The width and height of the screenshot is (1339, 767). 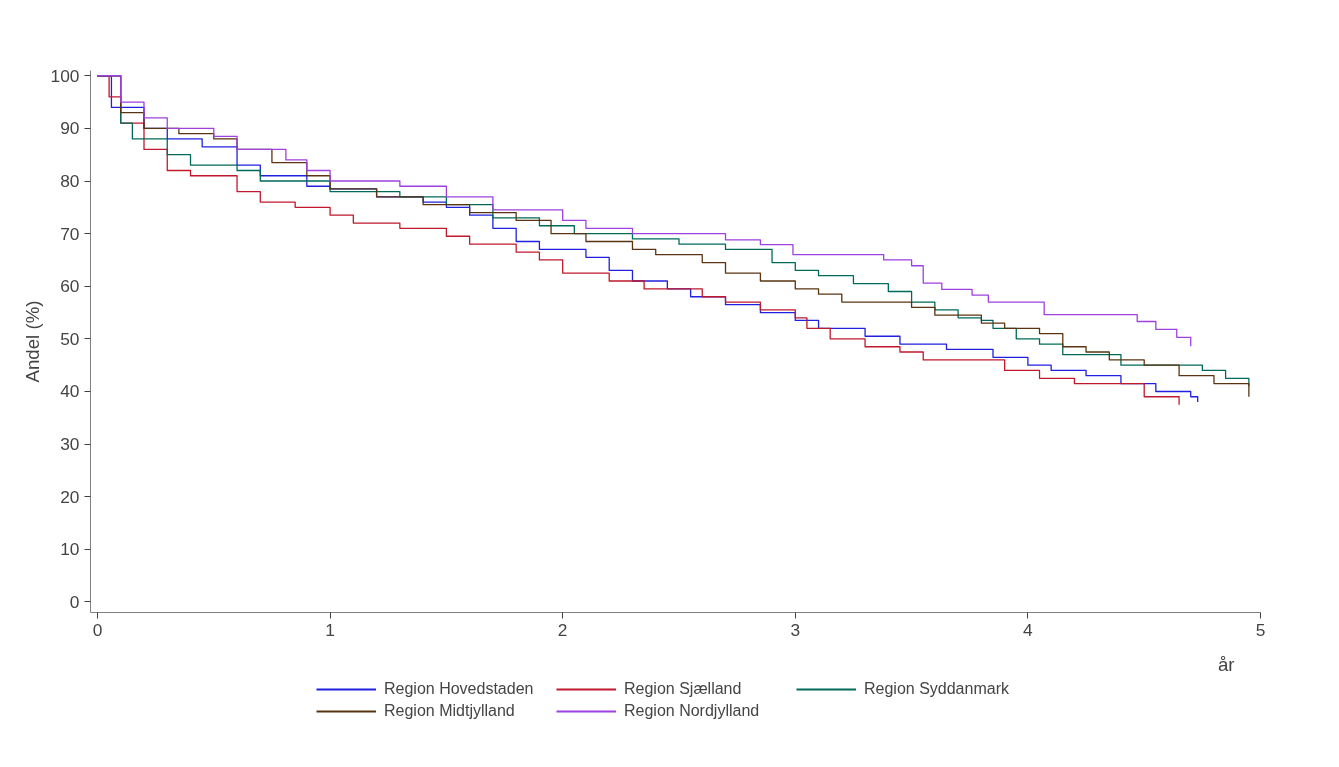 I want to click on x-tick-label: 3, so click(x=795, y=629).